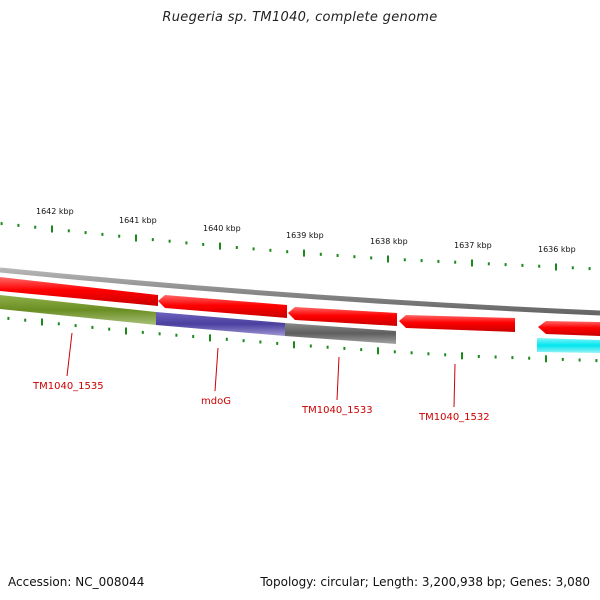 The image size is (600, 600). Describe the element at coordinates (261, 402) in the screenshot. I see `gene-labels: TM1040_1535 mdoG TM1040_1533 TM1040_1532` at that location.